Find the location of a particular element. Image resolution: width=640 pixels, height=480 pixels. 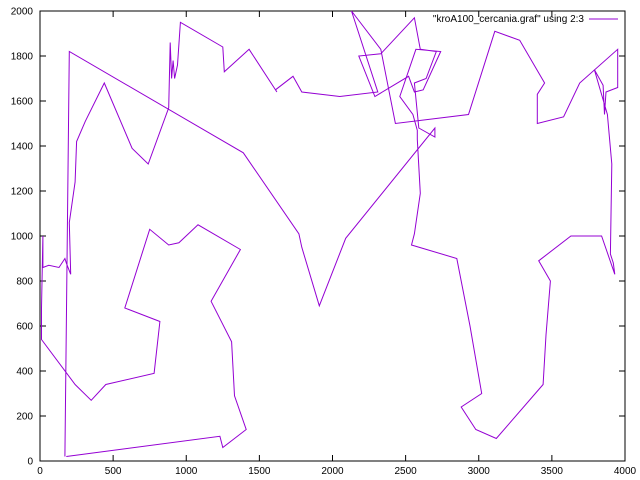

y-tick-label: 2000 is located at coordinates (22, 12).